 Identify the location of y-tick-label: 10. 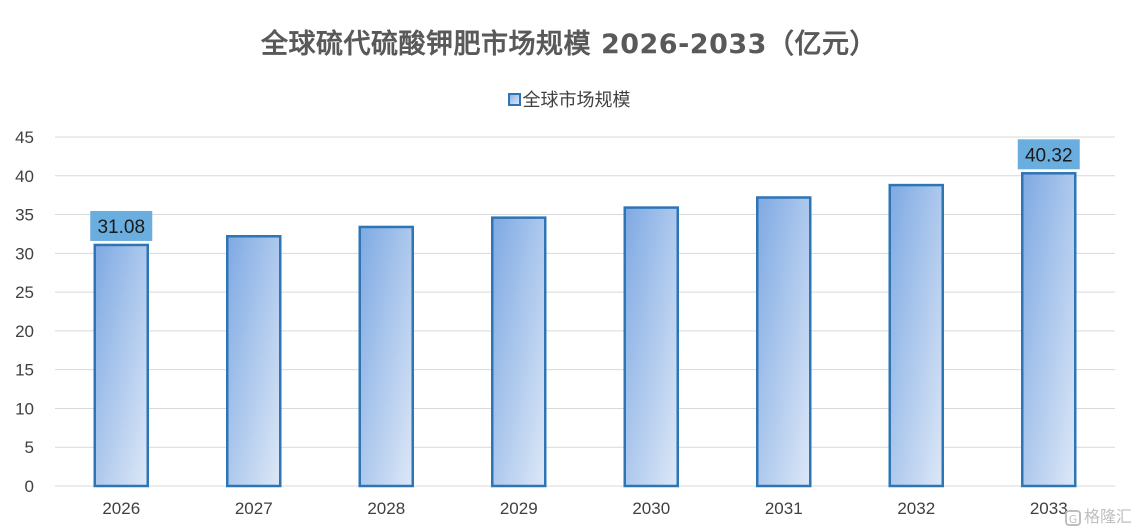
(24, 408).